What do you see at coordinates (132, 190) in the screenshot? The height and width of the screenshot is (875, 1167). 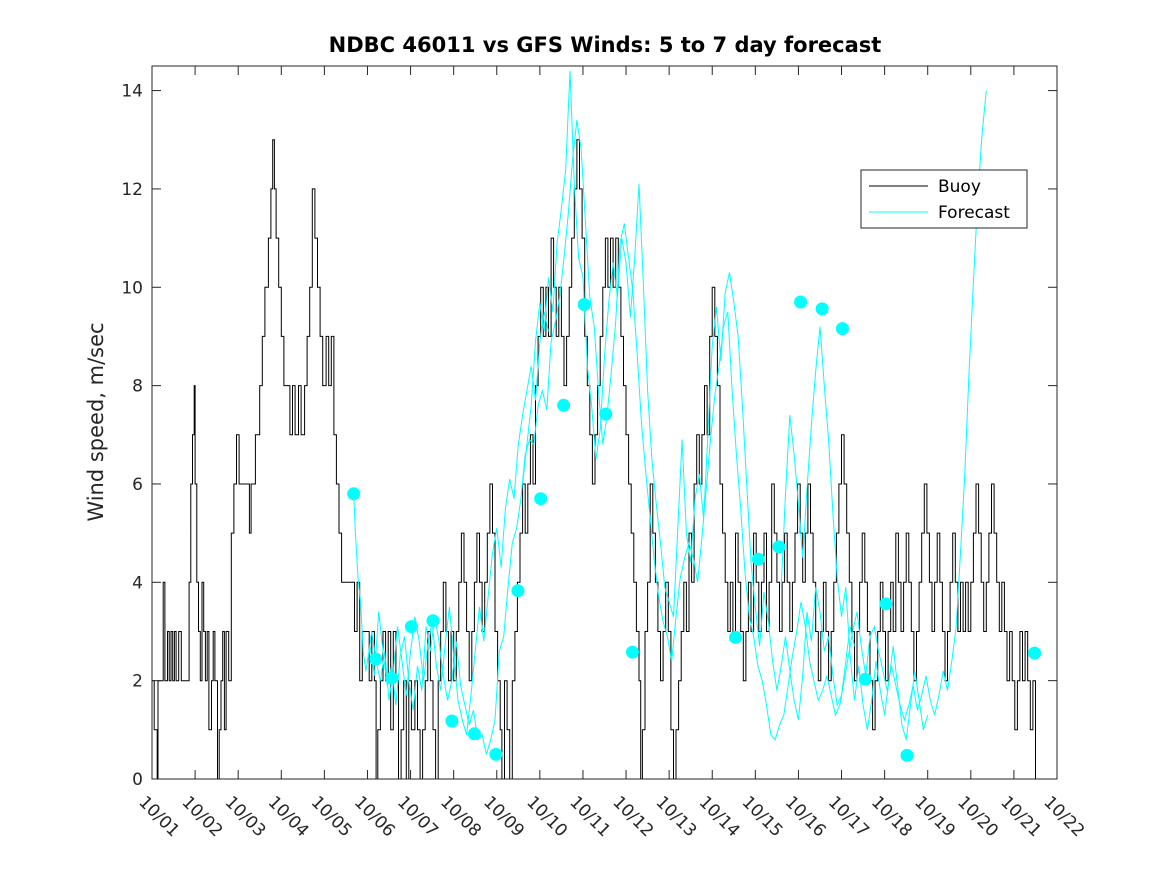 I see `y-tick-label-12: 12` at bounding box center [132, 190].